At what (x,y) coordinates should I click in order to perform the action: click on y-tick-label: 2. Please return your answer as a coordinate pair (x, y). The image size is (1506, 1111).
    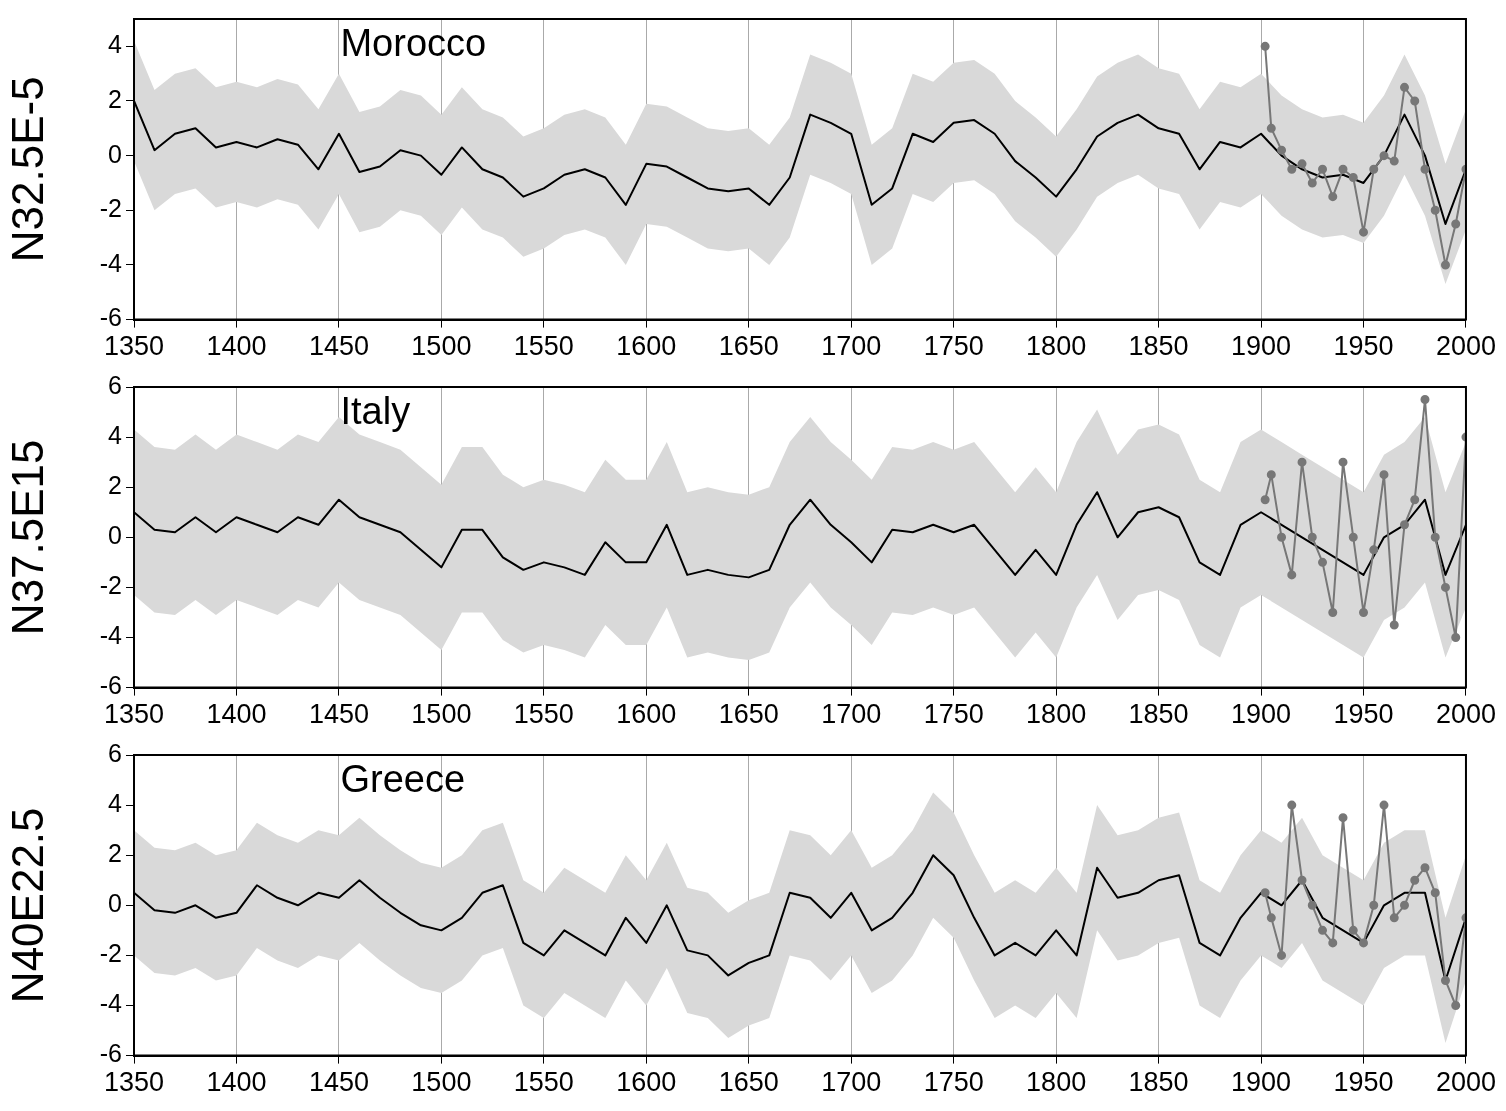
    Looking at the image, I should click on (115, 485).